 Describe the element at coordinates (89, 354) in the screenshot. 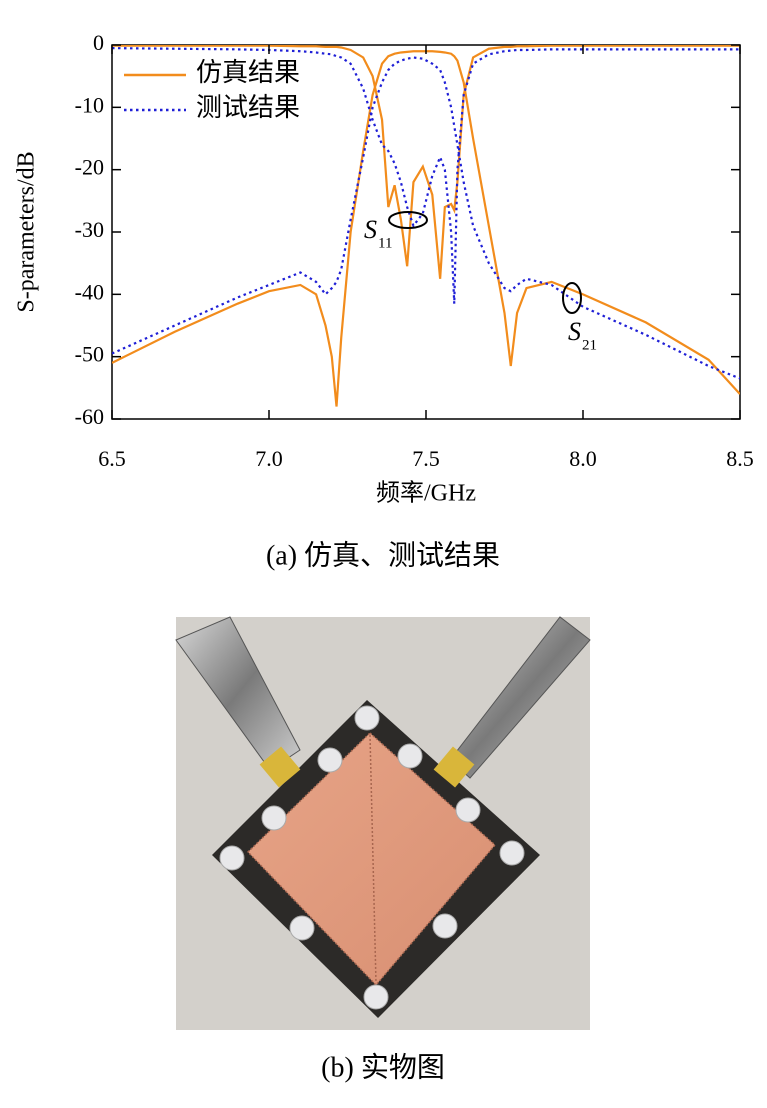

I see `y-tick-label: -50` at that location.